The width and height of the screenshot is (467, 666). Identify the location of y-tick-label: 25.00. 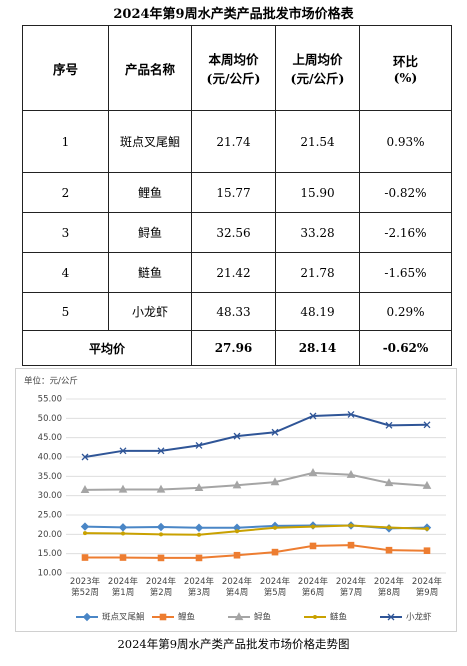
(50, 516).